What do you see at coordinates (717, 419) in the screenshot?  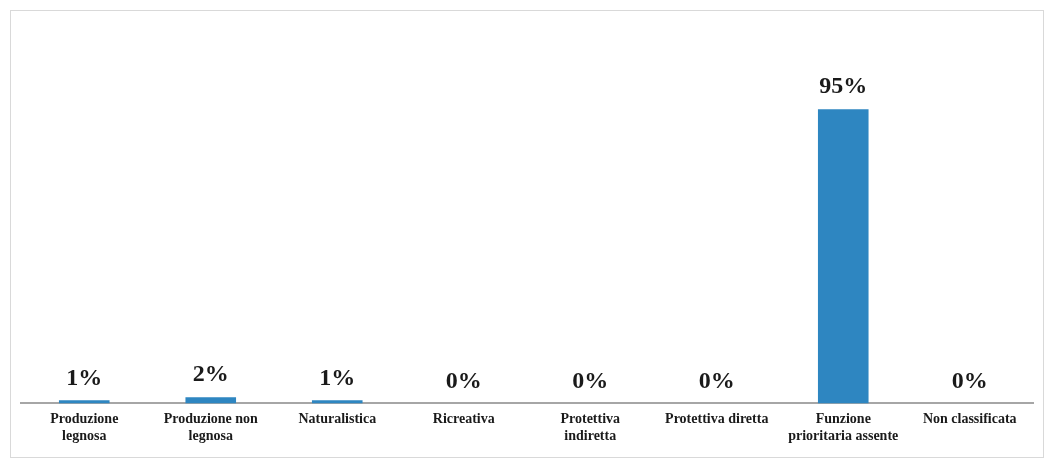 I see `x-tick-label: Protettiva diretta` at bounding box center [717, 419].